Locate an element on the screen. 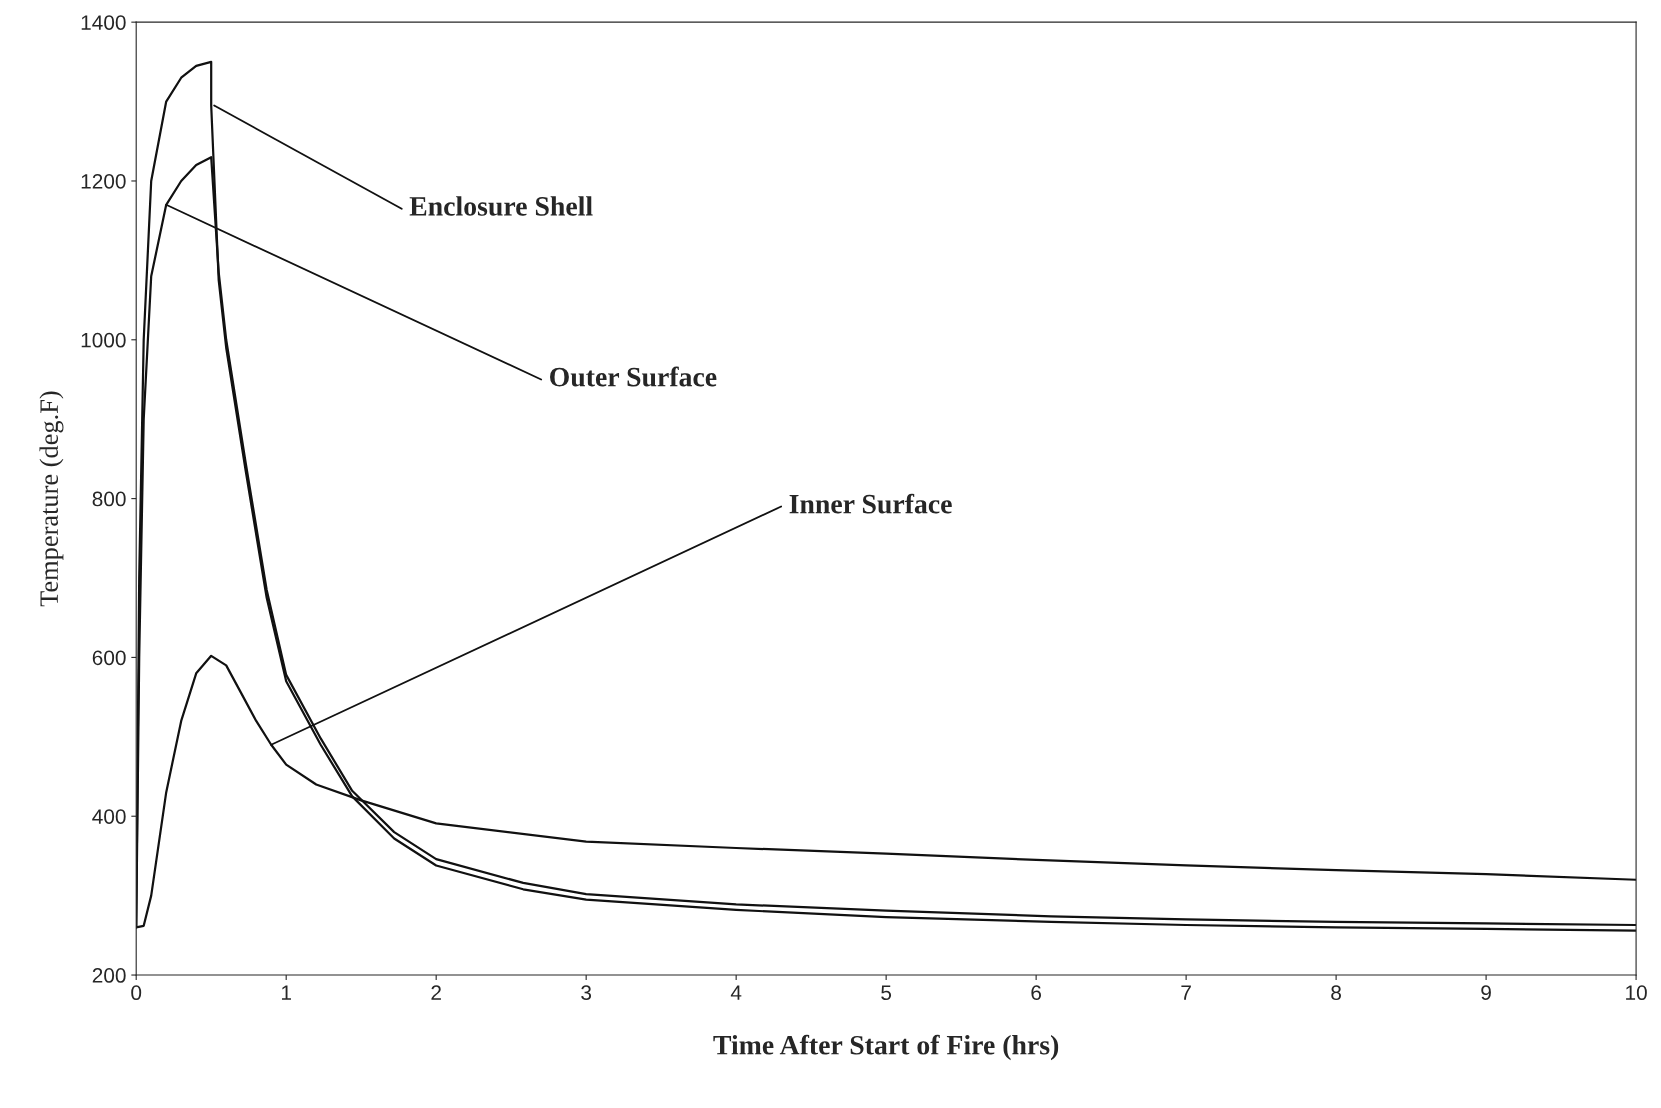 This screenshot has height=1108, width=1661. x-axis-title: Time After Start of Fire (hrs) is located at coordinates (886, 1047).